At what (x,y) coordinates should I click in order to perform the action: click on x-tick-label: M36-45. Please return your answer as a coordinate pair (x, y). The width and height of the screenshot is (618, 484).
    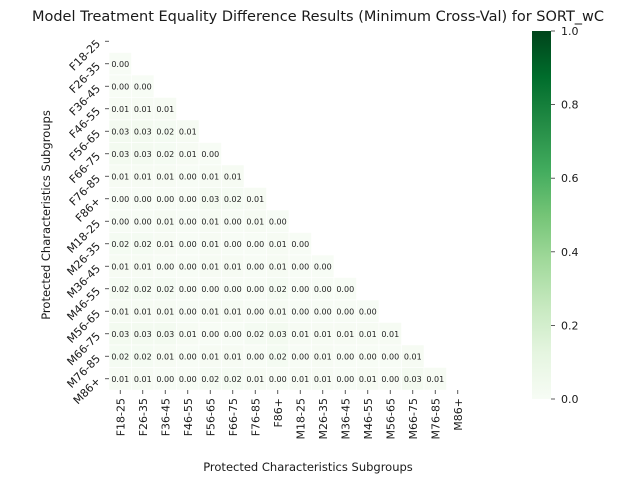
    Looking at the image, I should click on (345, 418).